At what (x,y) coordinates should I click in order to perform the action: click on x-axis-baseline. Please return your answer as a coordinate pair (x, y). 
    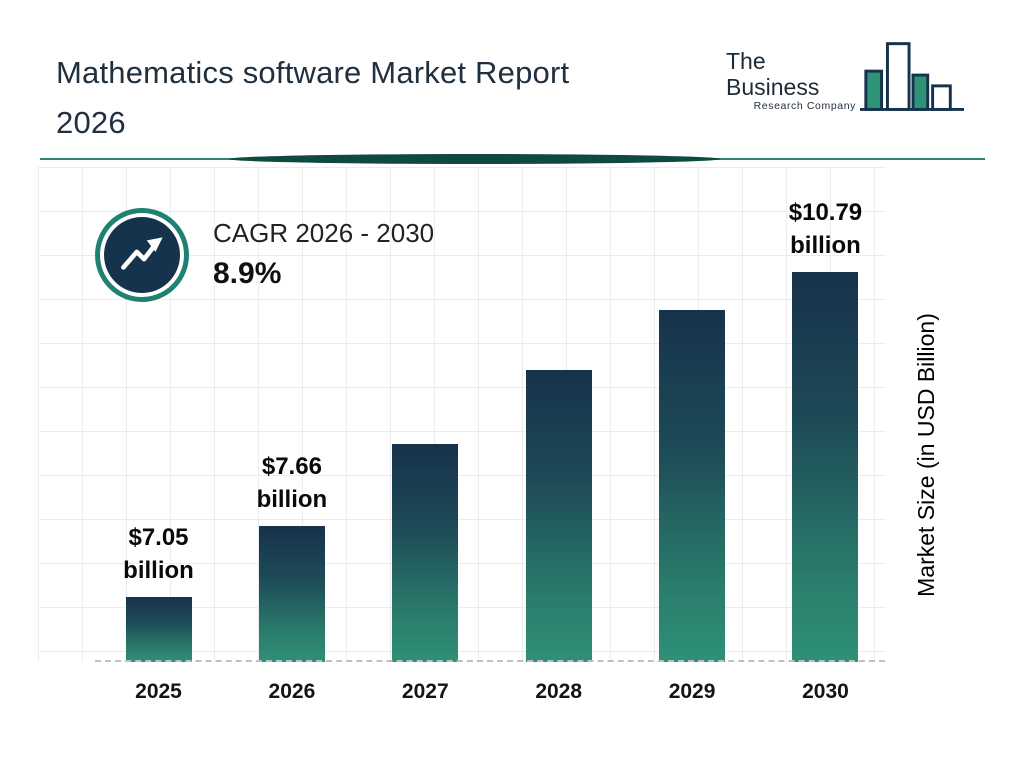
    Looking at the image, I should click on (490, 661).